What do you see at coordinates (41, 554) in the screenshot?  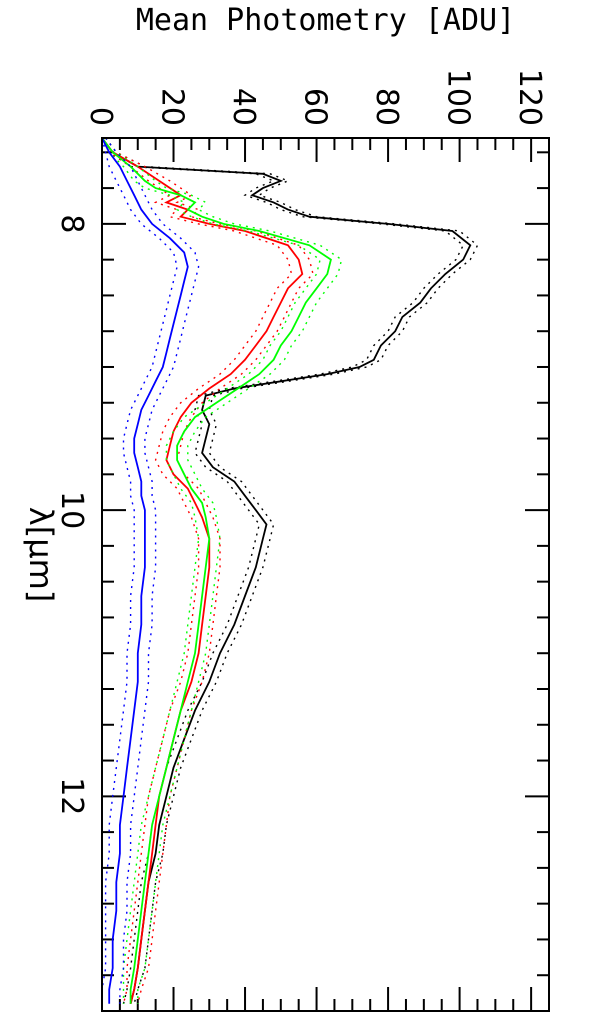 I see `x-axis-label: λ[μm]` at bounding box center [41, 554].